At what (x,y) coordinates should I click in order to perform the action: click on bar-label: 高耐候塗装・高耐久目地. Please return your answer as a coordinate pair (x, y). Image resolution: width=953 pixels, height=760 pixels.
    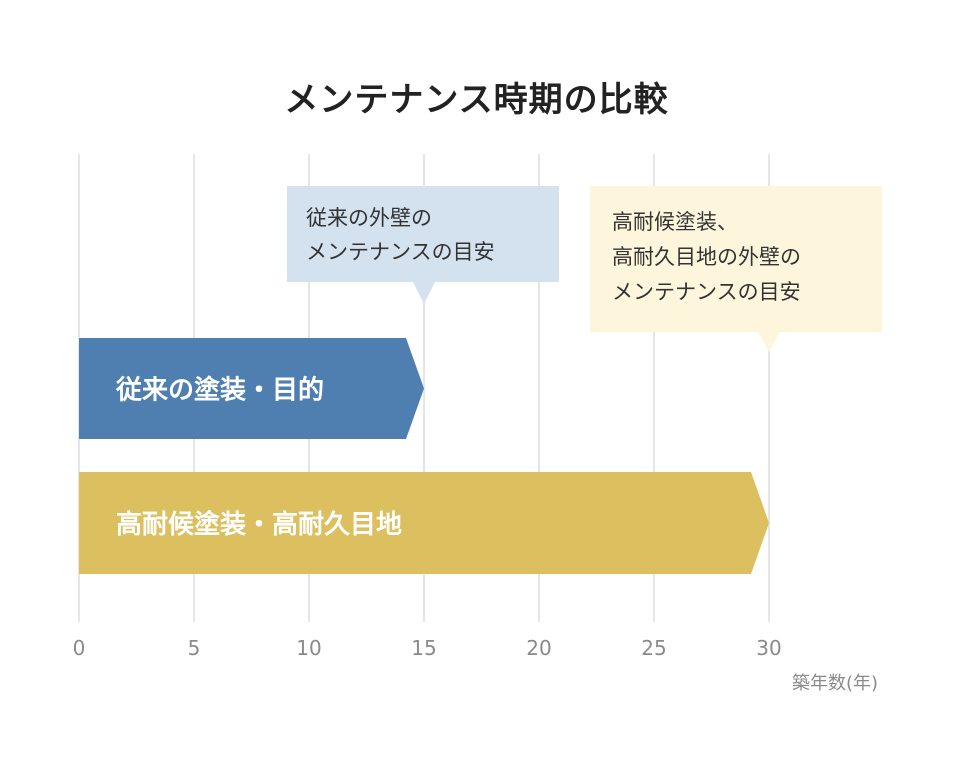
    Looking at the image, I should click on (259, 524).